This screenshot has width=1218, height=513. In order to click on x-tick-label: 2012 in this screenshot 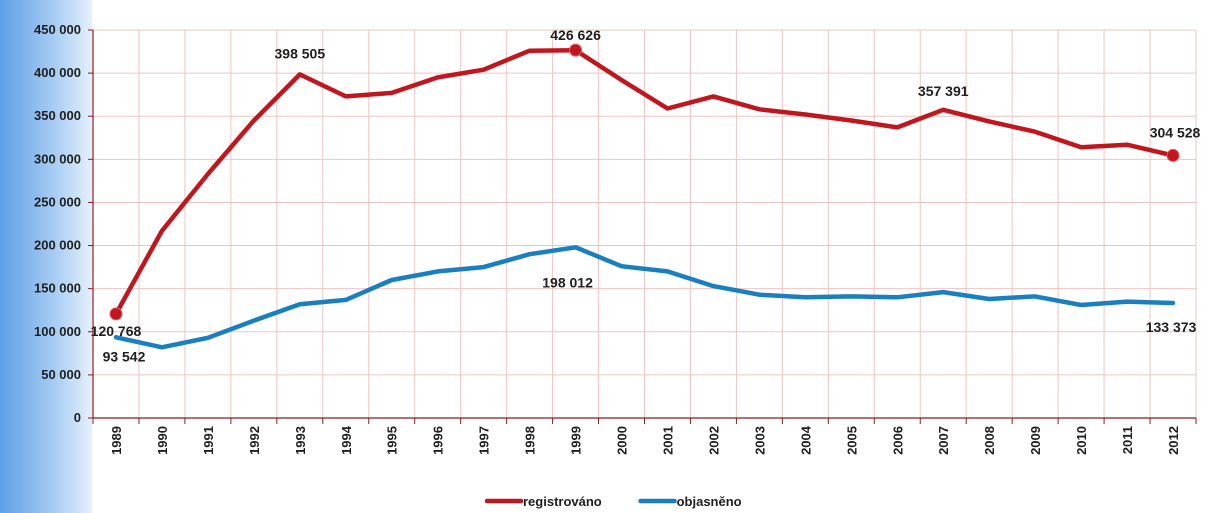, I will do `click(1173, 440)`.